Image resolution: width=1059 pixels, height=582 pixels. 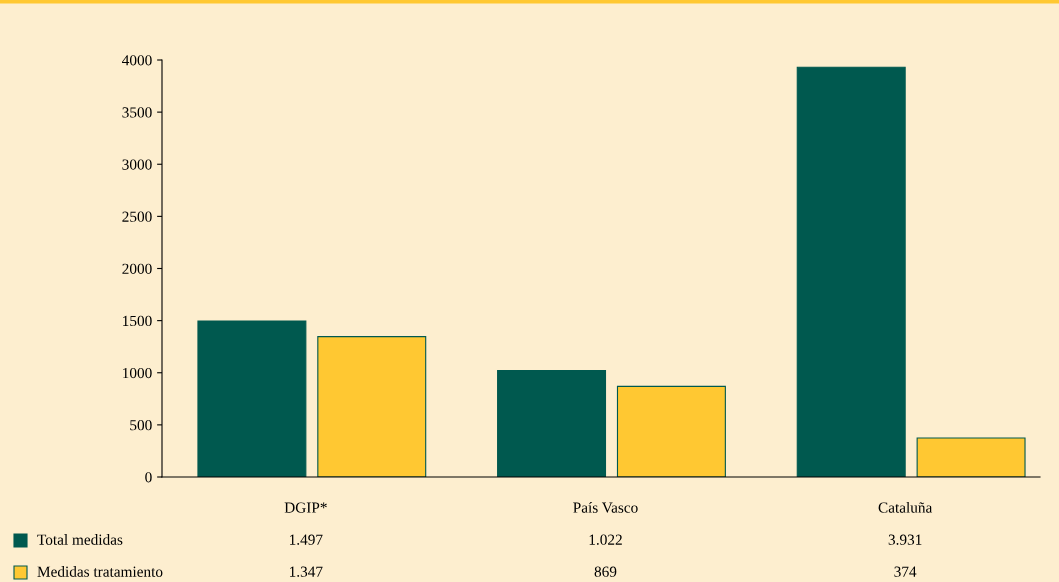 What do you see at coordinates (137, 164) in the screenshot?
I see `y-tick-label: 3000` at bounding box center [137, 164].